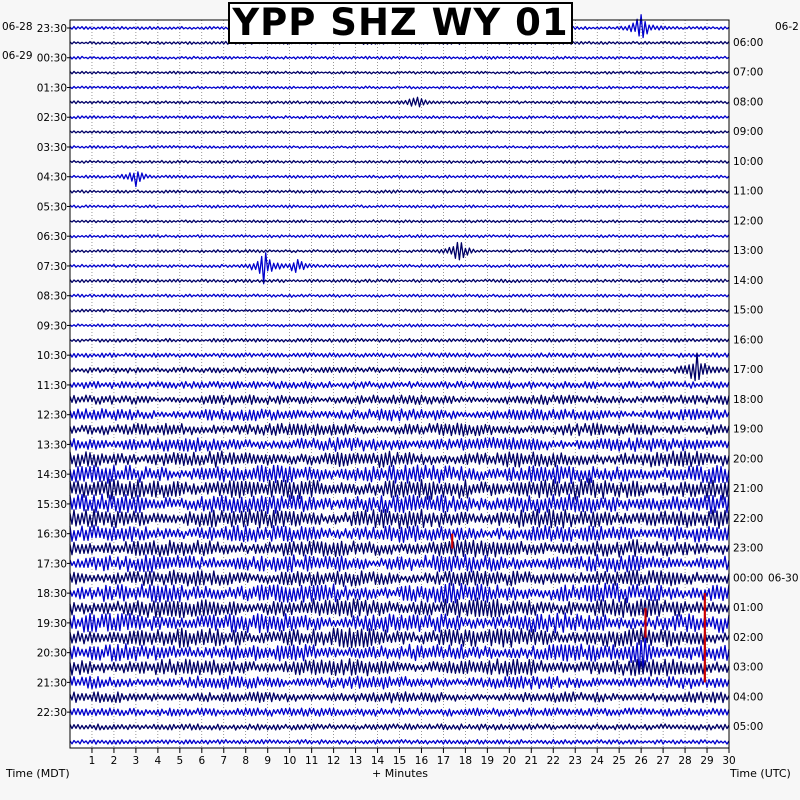  Describe the element at coordinates (52, 594) in the screenshot. I see `left-time-label: 18:30` at that location.